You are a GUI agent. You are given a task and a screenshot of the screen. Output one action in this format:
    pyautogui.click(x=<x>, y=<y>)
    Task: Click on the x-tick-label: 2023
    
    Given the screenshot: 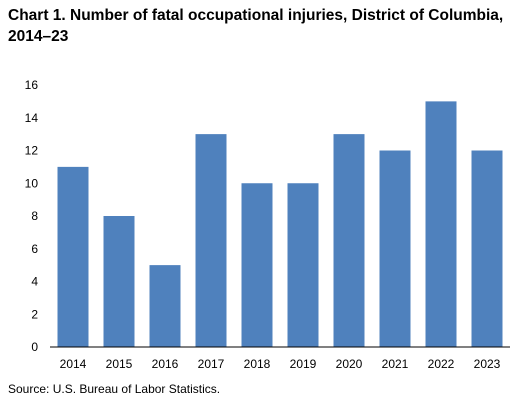 What is the action you would take?
    pyautogui.click(x=487, y=364)
    